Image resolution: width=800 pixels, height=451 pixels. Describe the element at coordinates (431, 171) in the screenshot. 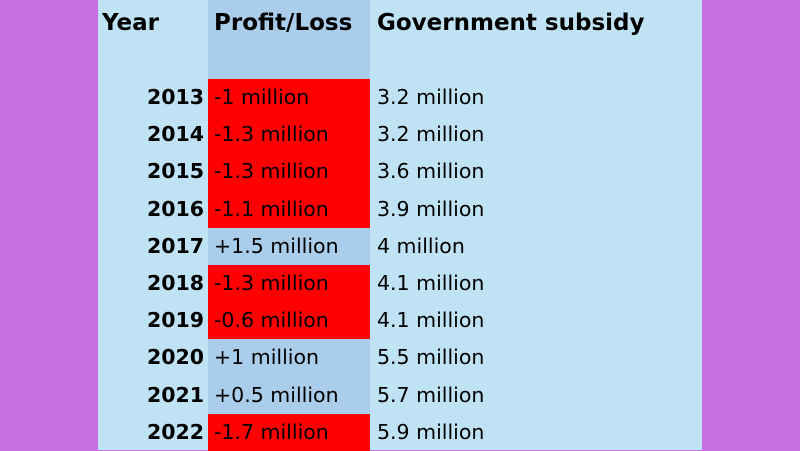

I see `cell-government-subsidy: 3.6 million` at that location.